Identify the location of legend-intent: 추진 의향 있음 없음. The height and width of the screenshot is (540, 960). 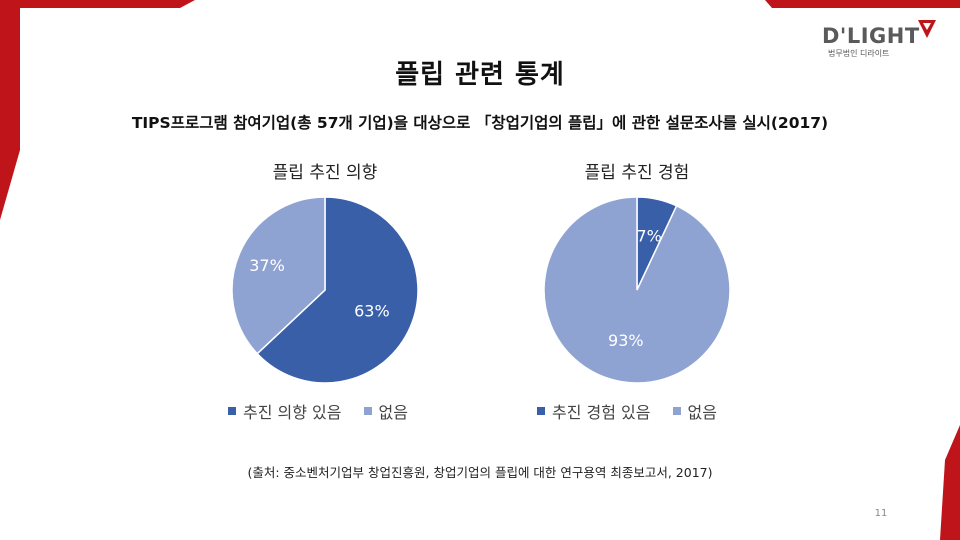
(318, 411).